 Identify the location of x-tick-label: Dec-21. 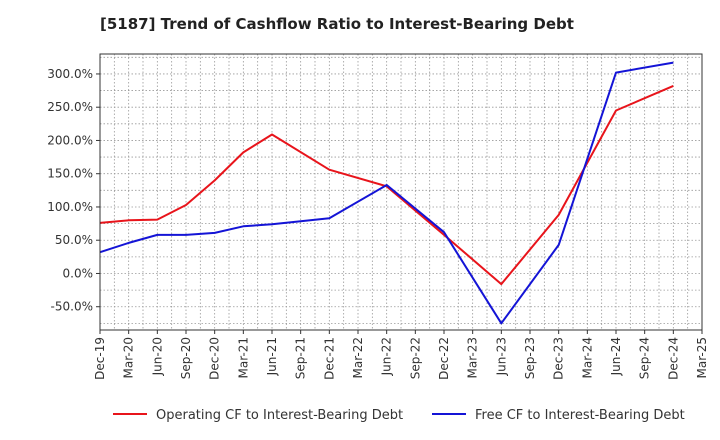
(329, 358).